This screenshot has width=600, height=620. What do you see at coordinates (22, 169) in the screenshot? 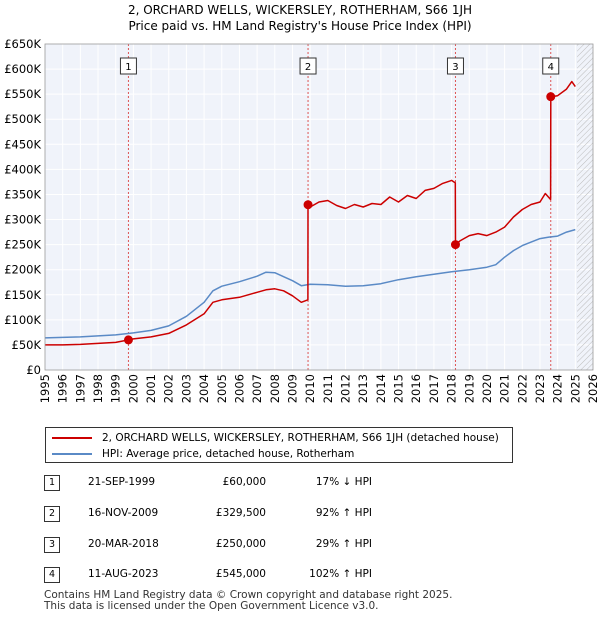
I see `y-tick-label: £400K` at bounding box center [22, 169].